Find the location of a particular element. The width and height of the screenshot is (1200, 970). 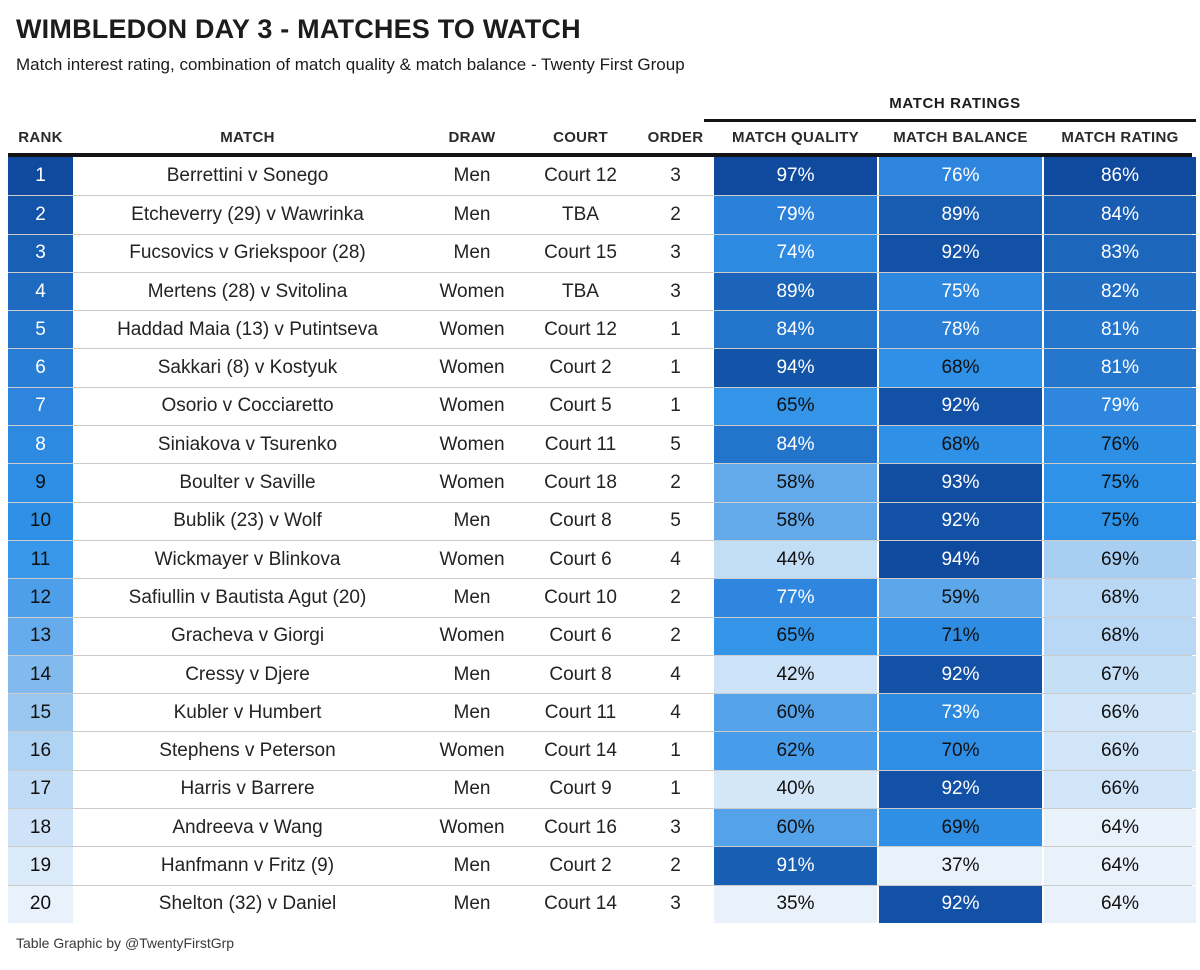

balance-cell: 75% is located at coordinates (960, 291).